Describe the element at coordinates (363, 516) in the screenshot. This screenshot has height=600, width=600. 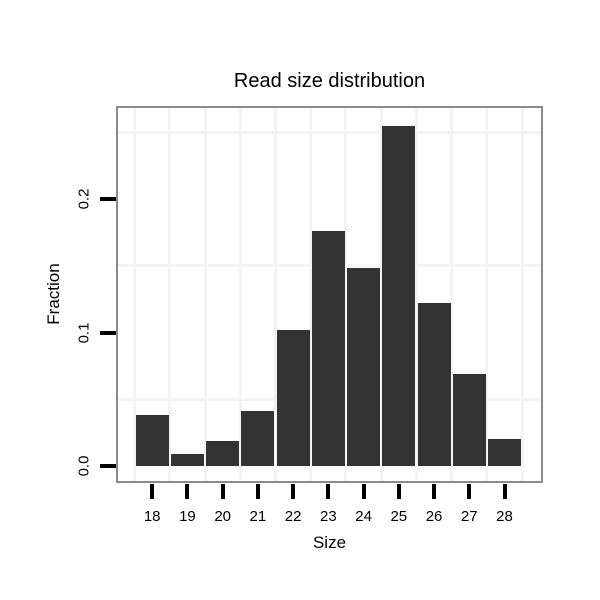
I see `x-tick-label: 24` at that location.